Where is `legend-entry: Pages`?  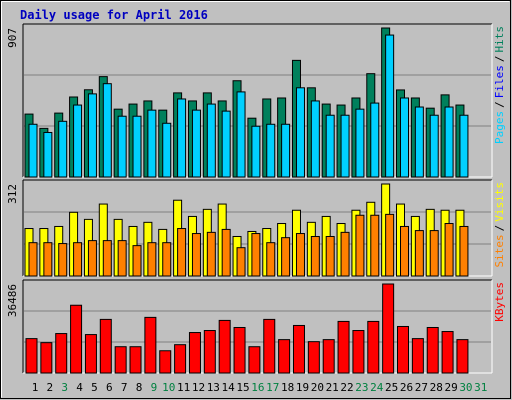
legend-entry: Pages is located at coordinates (499, 127).